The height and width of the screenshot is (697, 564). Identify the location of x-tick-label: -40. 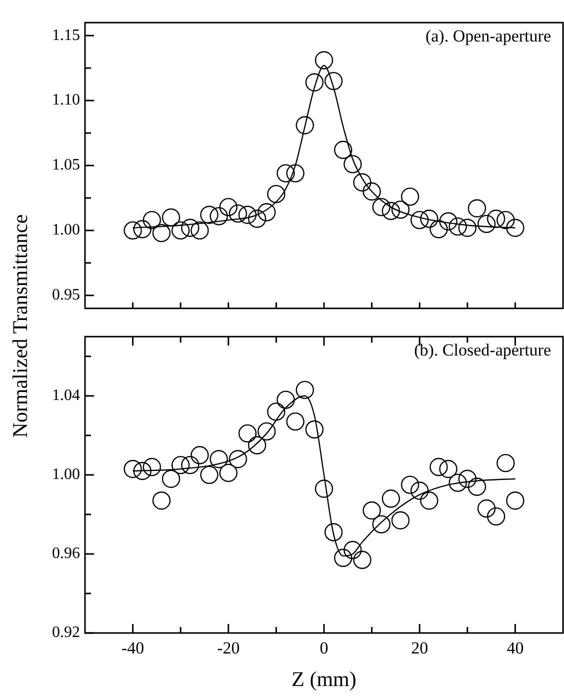
(132, 648).